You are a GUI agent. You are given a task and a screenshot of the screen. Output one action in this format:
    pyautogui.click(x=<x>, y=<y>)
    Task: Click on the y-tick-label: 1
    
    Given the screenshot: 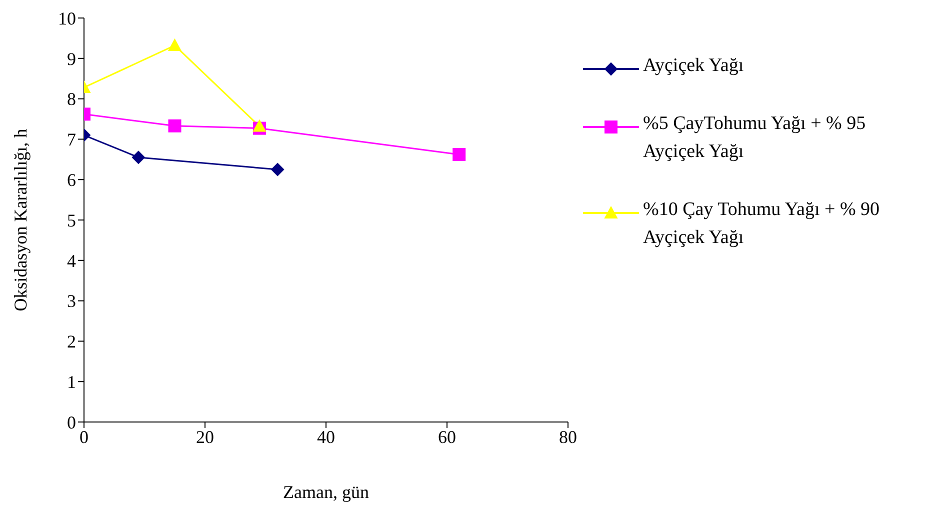 What is the action you would take?
    pyautogui.click(x=71, y=382)
    